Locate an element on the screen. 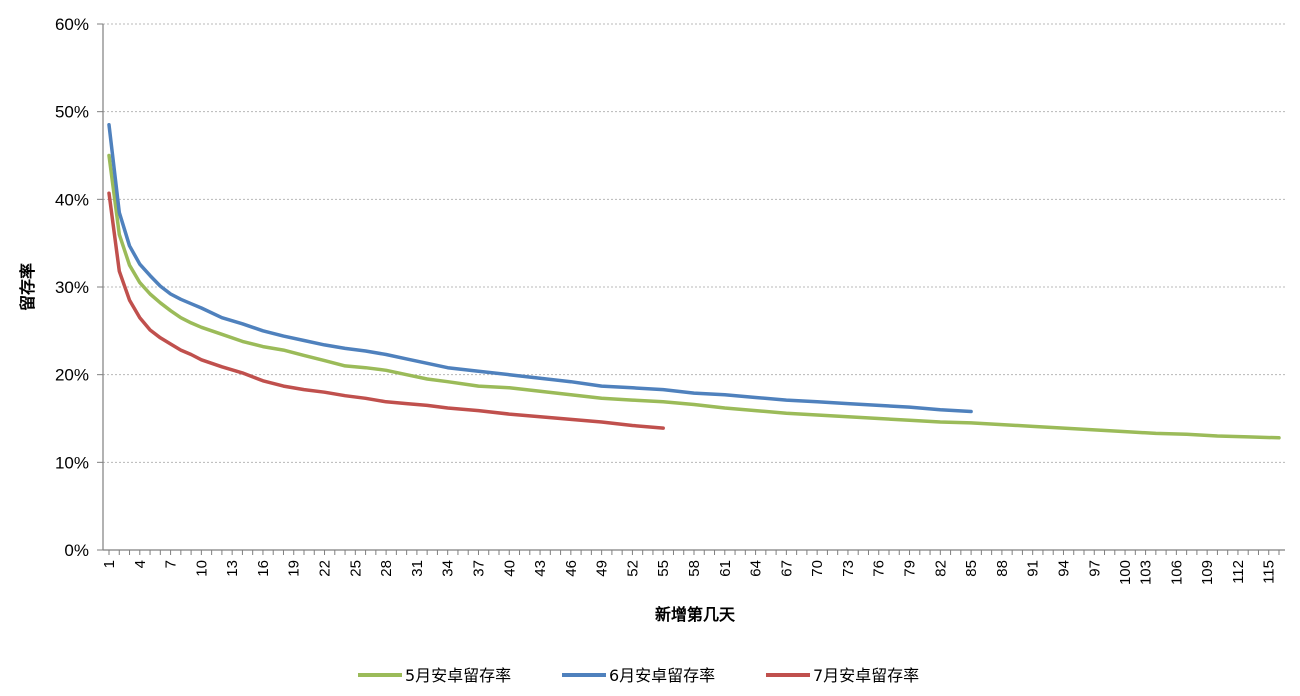 The width and height of the screenshot is (1300, 696). x-tick-label: 13 is located at coordinates (232, 568).